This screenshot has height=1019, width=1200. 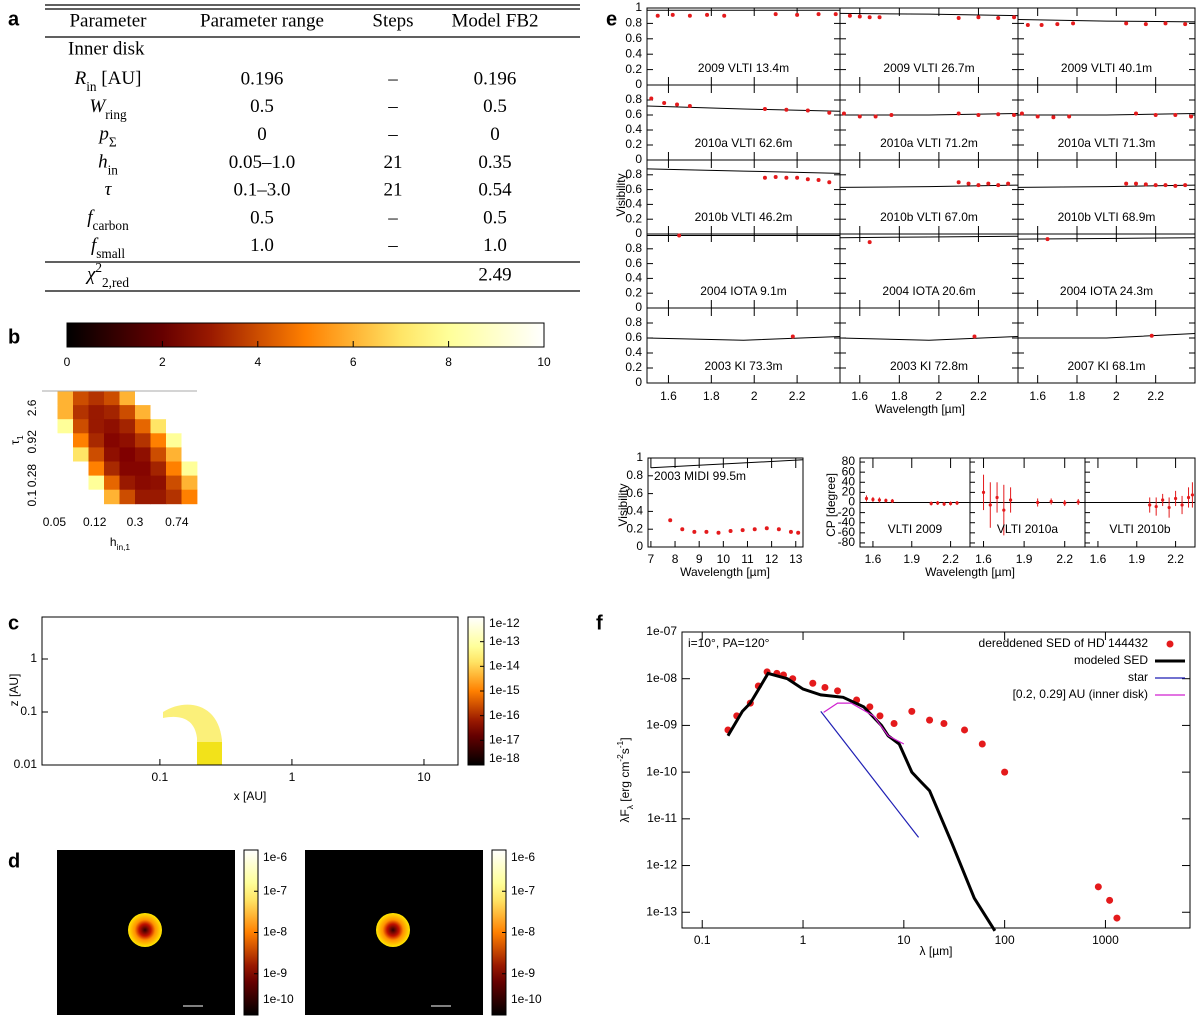 I want to click on parameter: Wring, so click(x=108, y=108).